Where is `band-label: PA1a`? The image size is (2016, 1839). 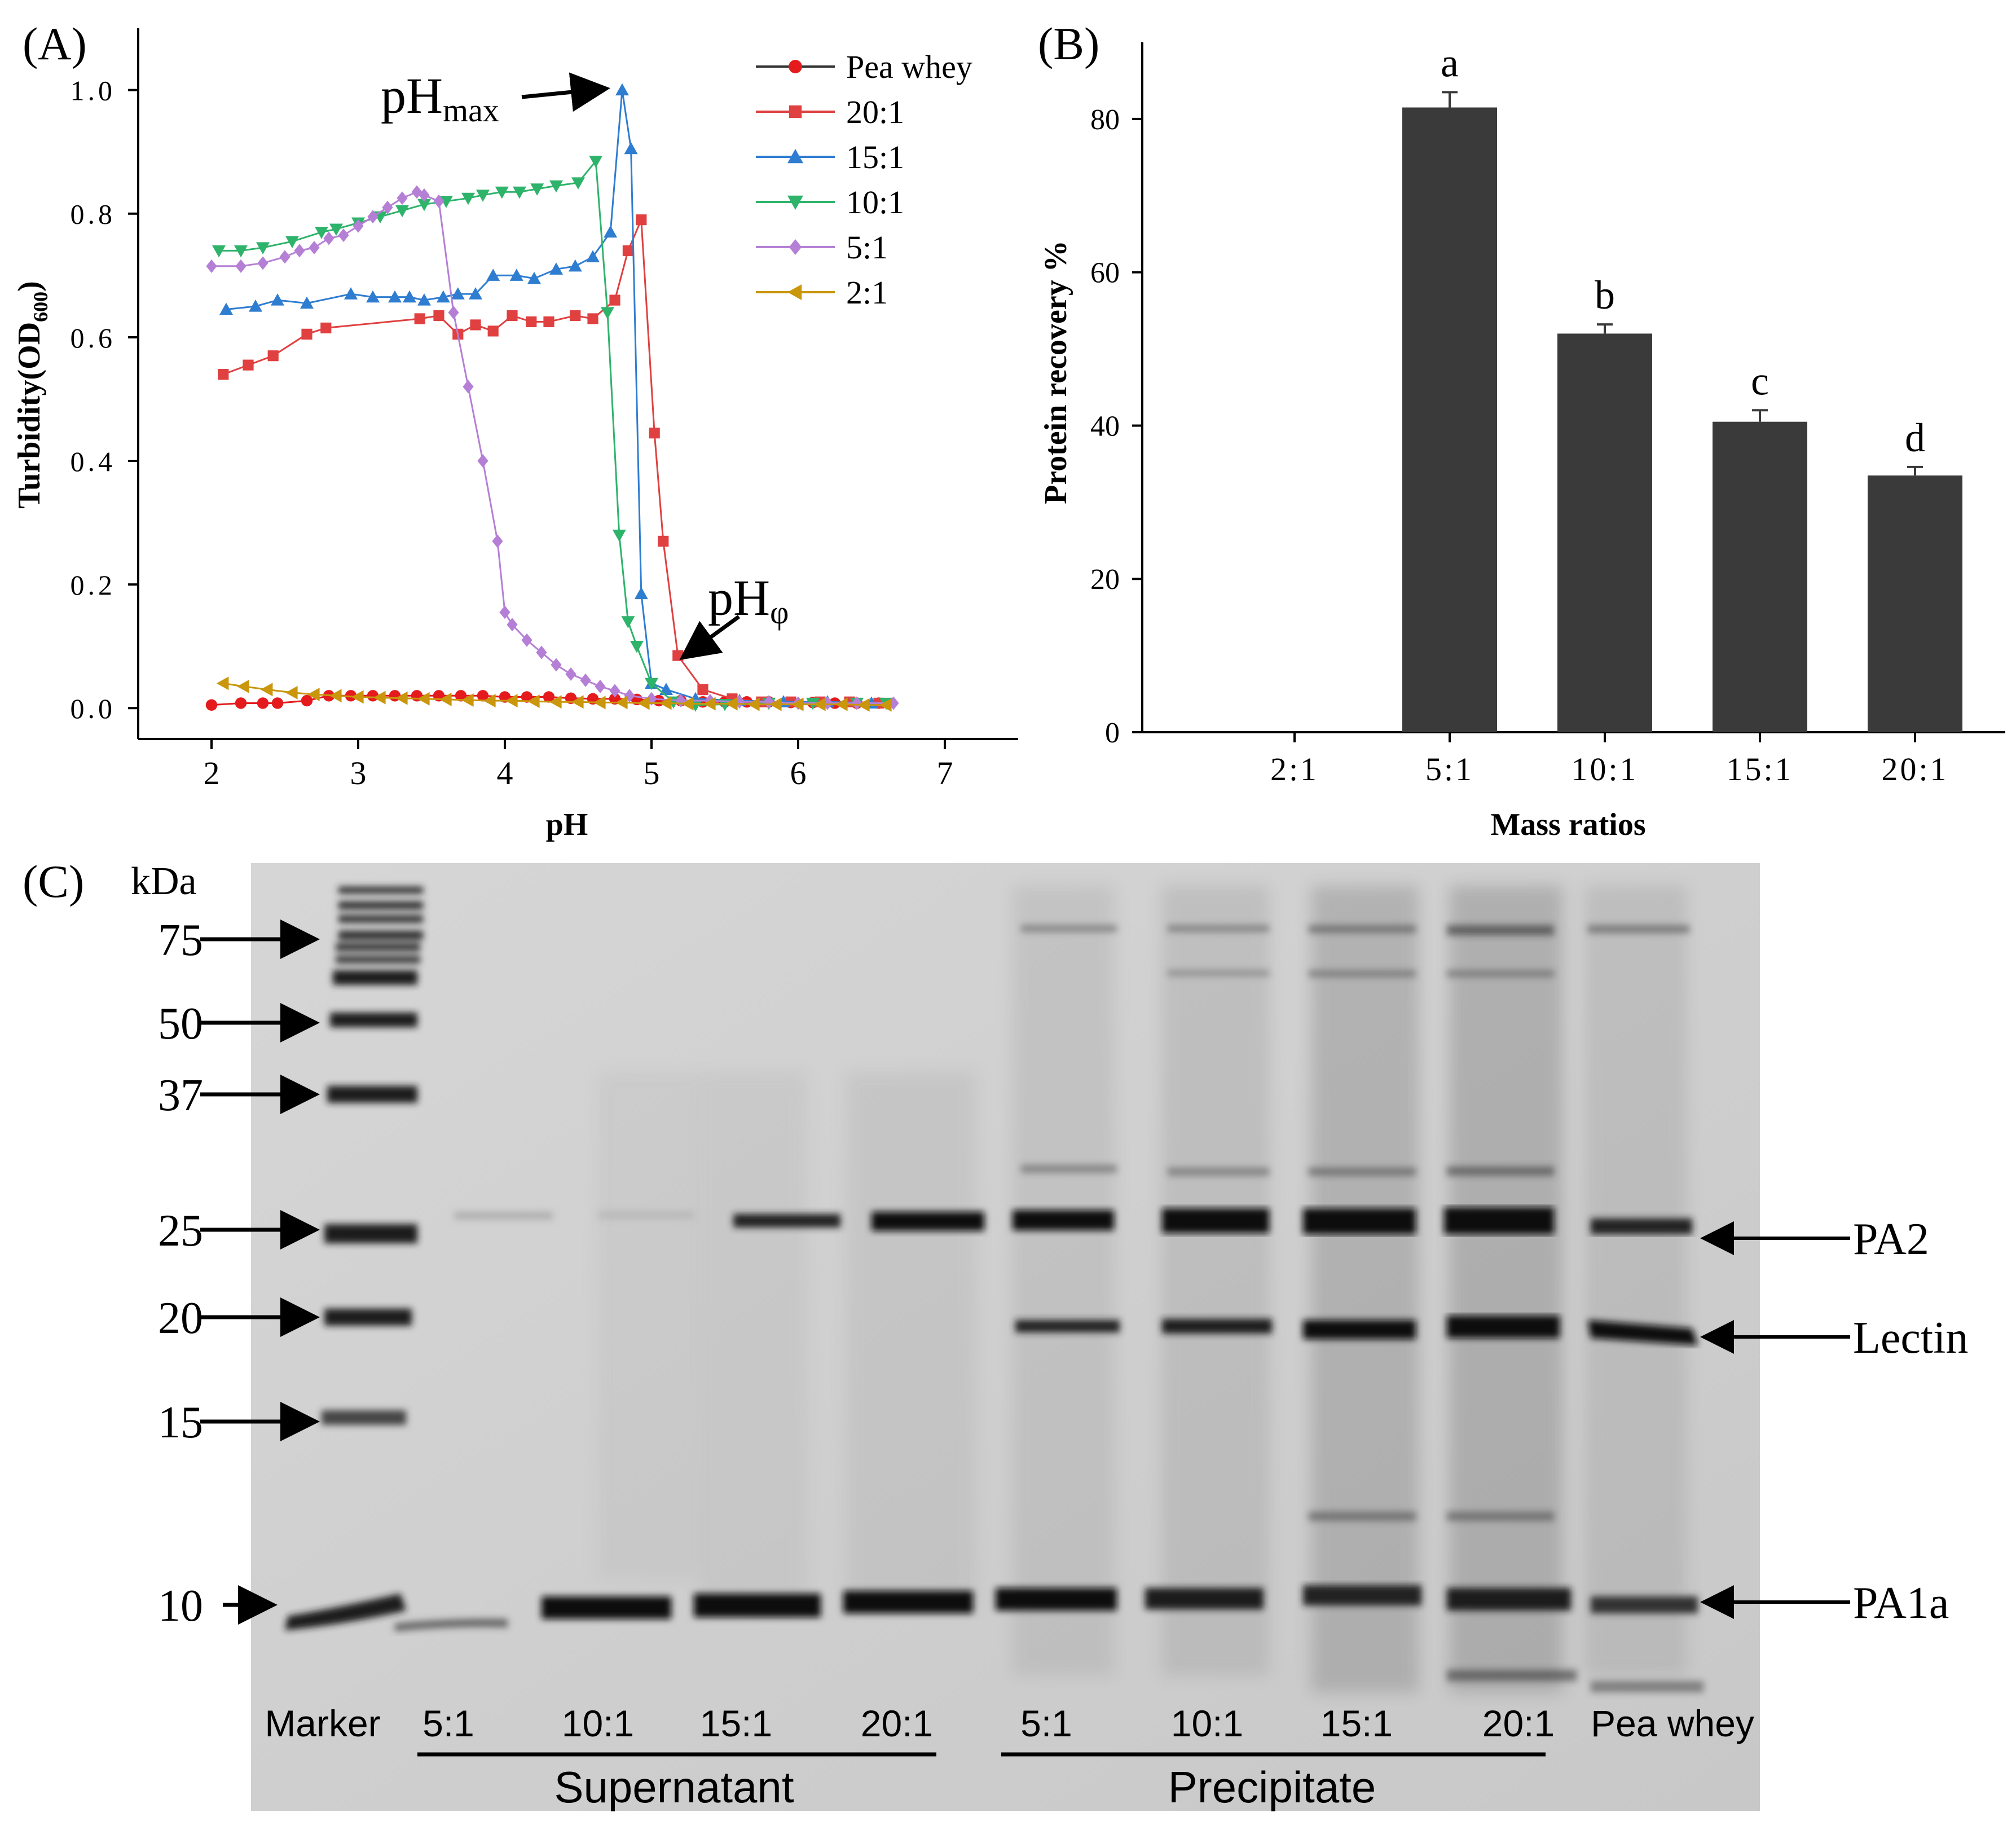 band-label: PA1a is located at coordinates (1901, 1603).